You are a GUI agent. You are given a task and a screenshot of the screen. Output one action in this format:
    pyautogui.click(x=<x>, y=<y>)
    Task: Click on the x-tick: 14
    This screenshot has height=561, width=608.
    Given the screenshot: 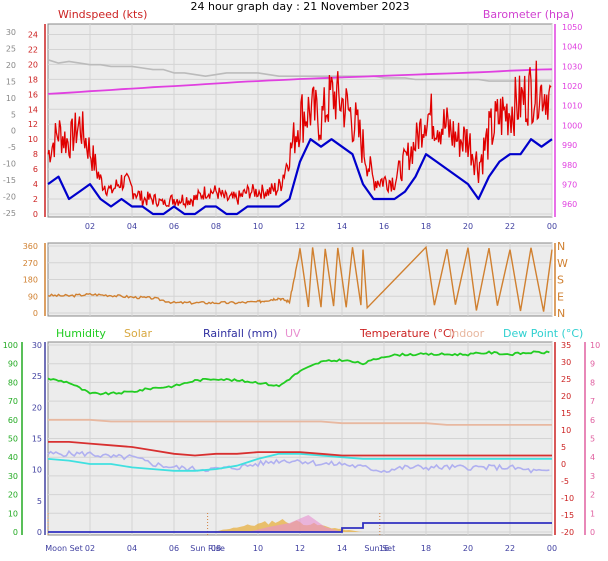 What is the action you would take?
    pyautogui.click(x=342, y=226)
    